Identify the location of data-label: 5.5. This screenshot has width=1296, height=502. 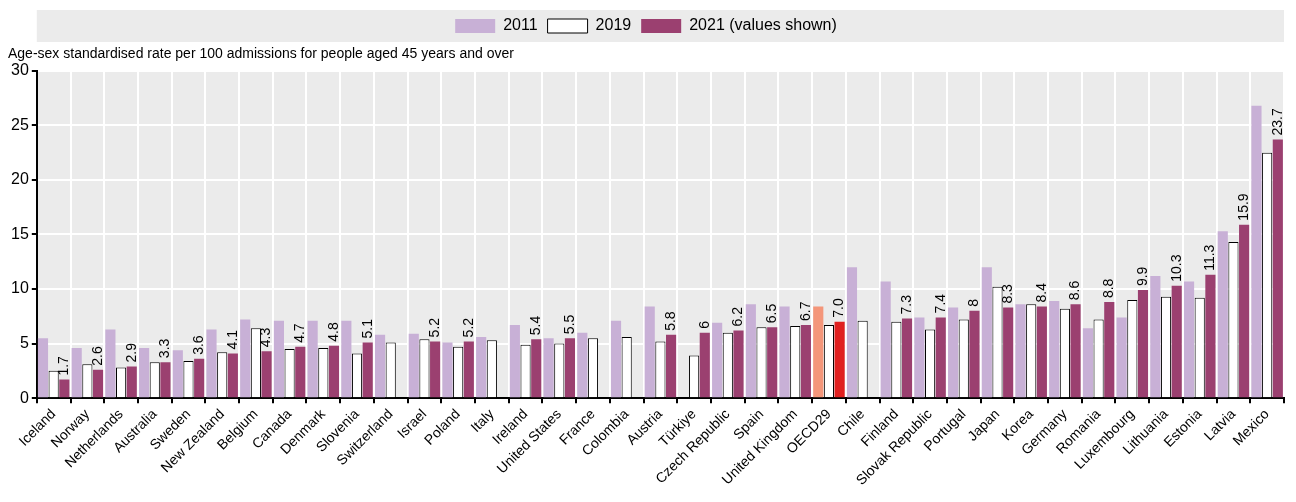
(568, 324).